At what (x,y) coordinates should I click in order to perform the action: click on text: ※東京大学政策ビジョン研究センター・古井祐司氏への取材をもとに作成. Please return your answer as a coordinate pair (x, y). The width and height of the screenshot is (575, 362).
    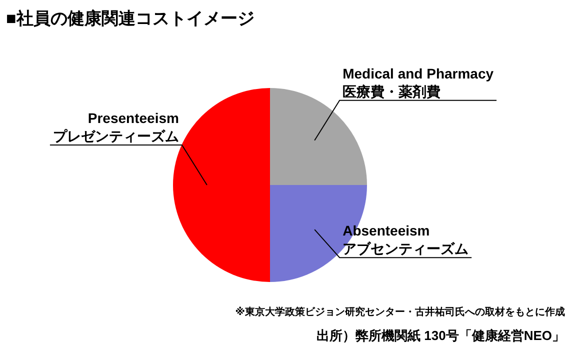
    Looking at the image, I should click on (400, 312).